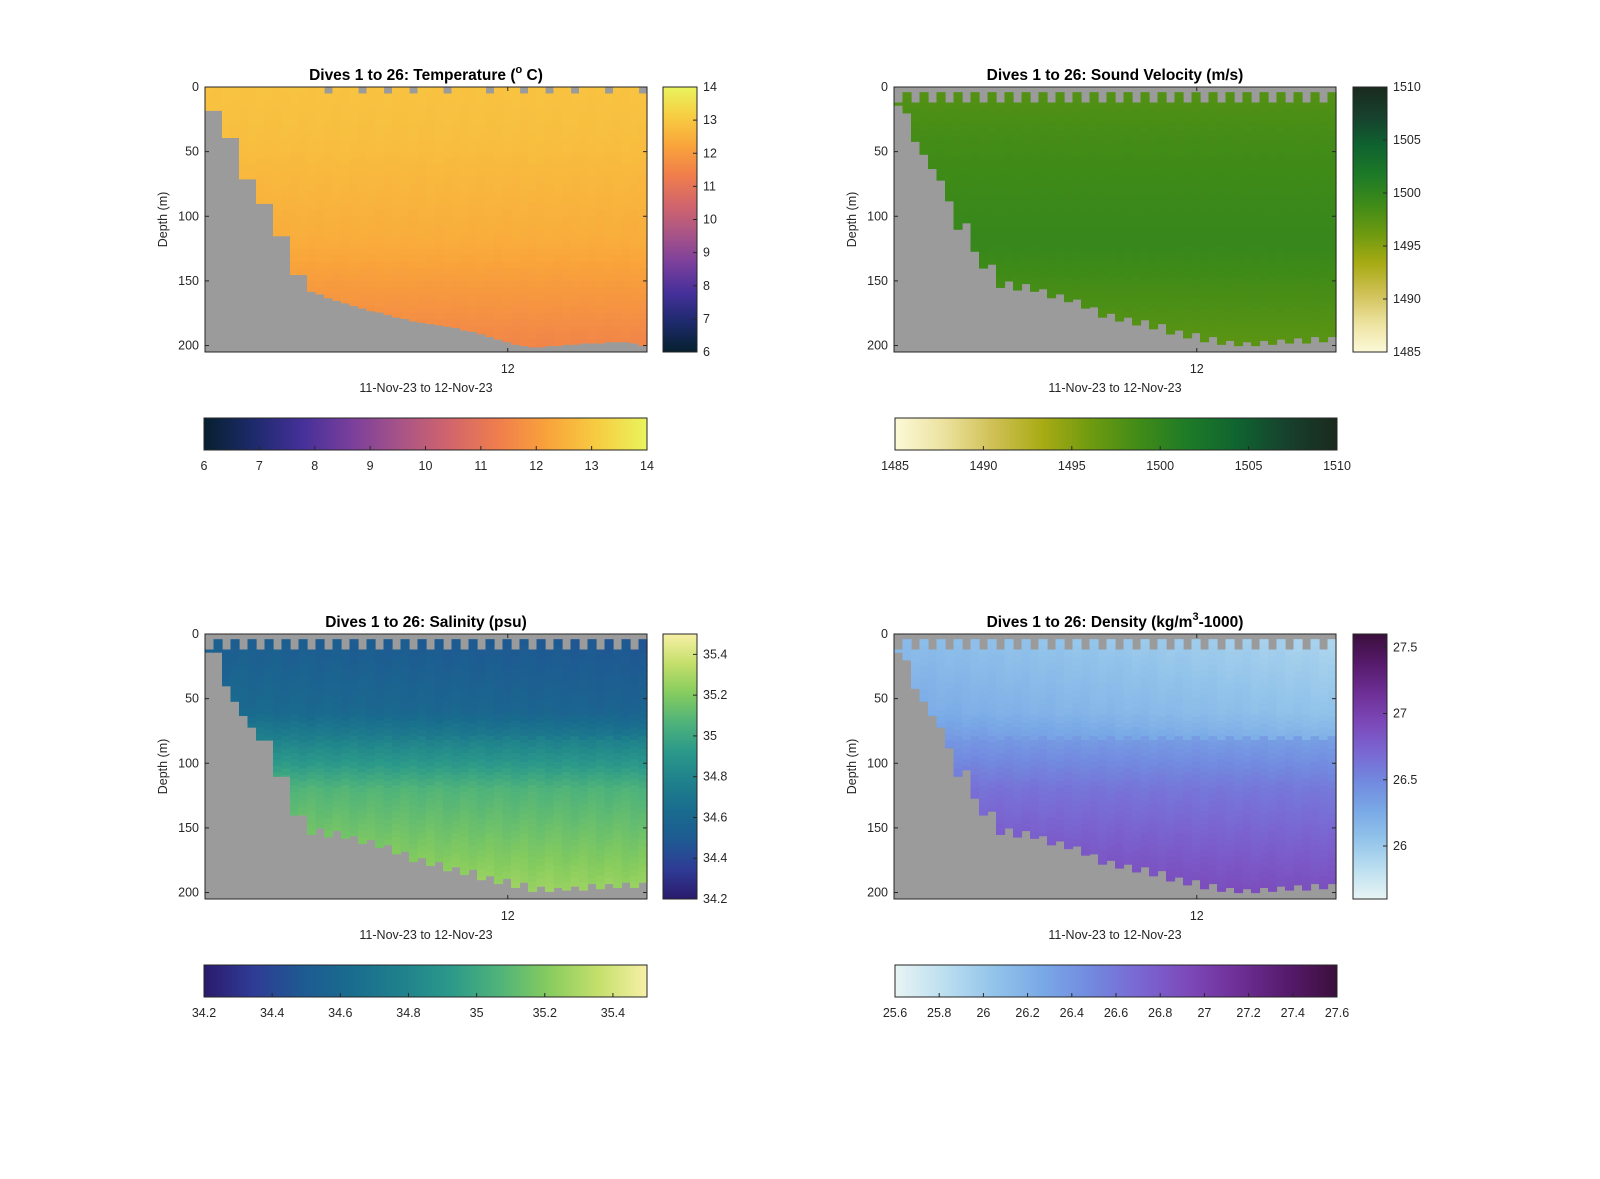 The width and height of the screenshot is (1600, 1179). What do you see at coordinates (204, 466) in the screenshot?
I see `hcolorbar-tick-label: 6` at bounding box center [204, 466].